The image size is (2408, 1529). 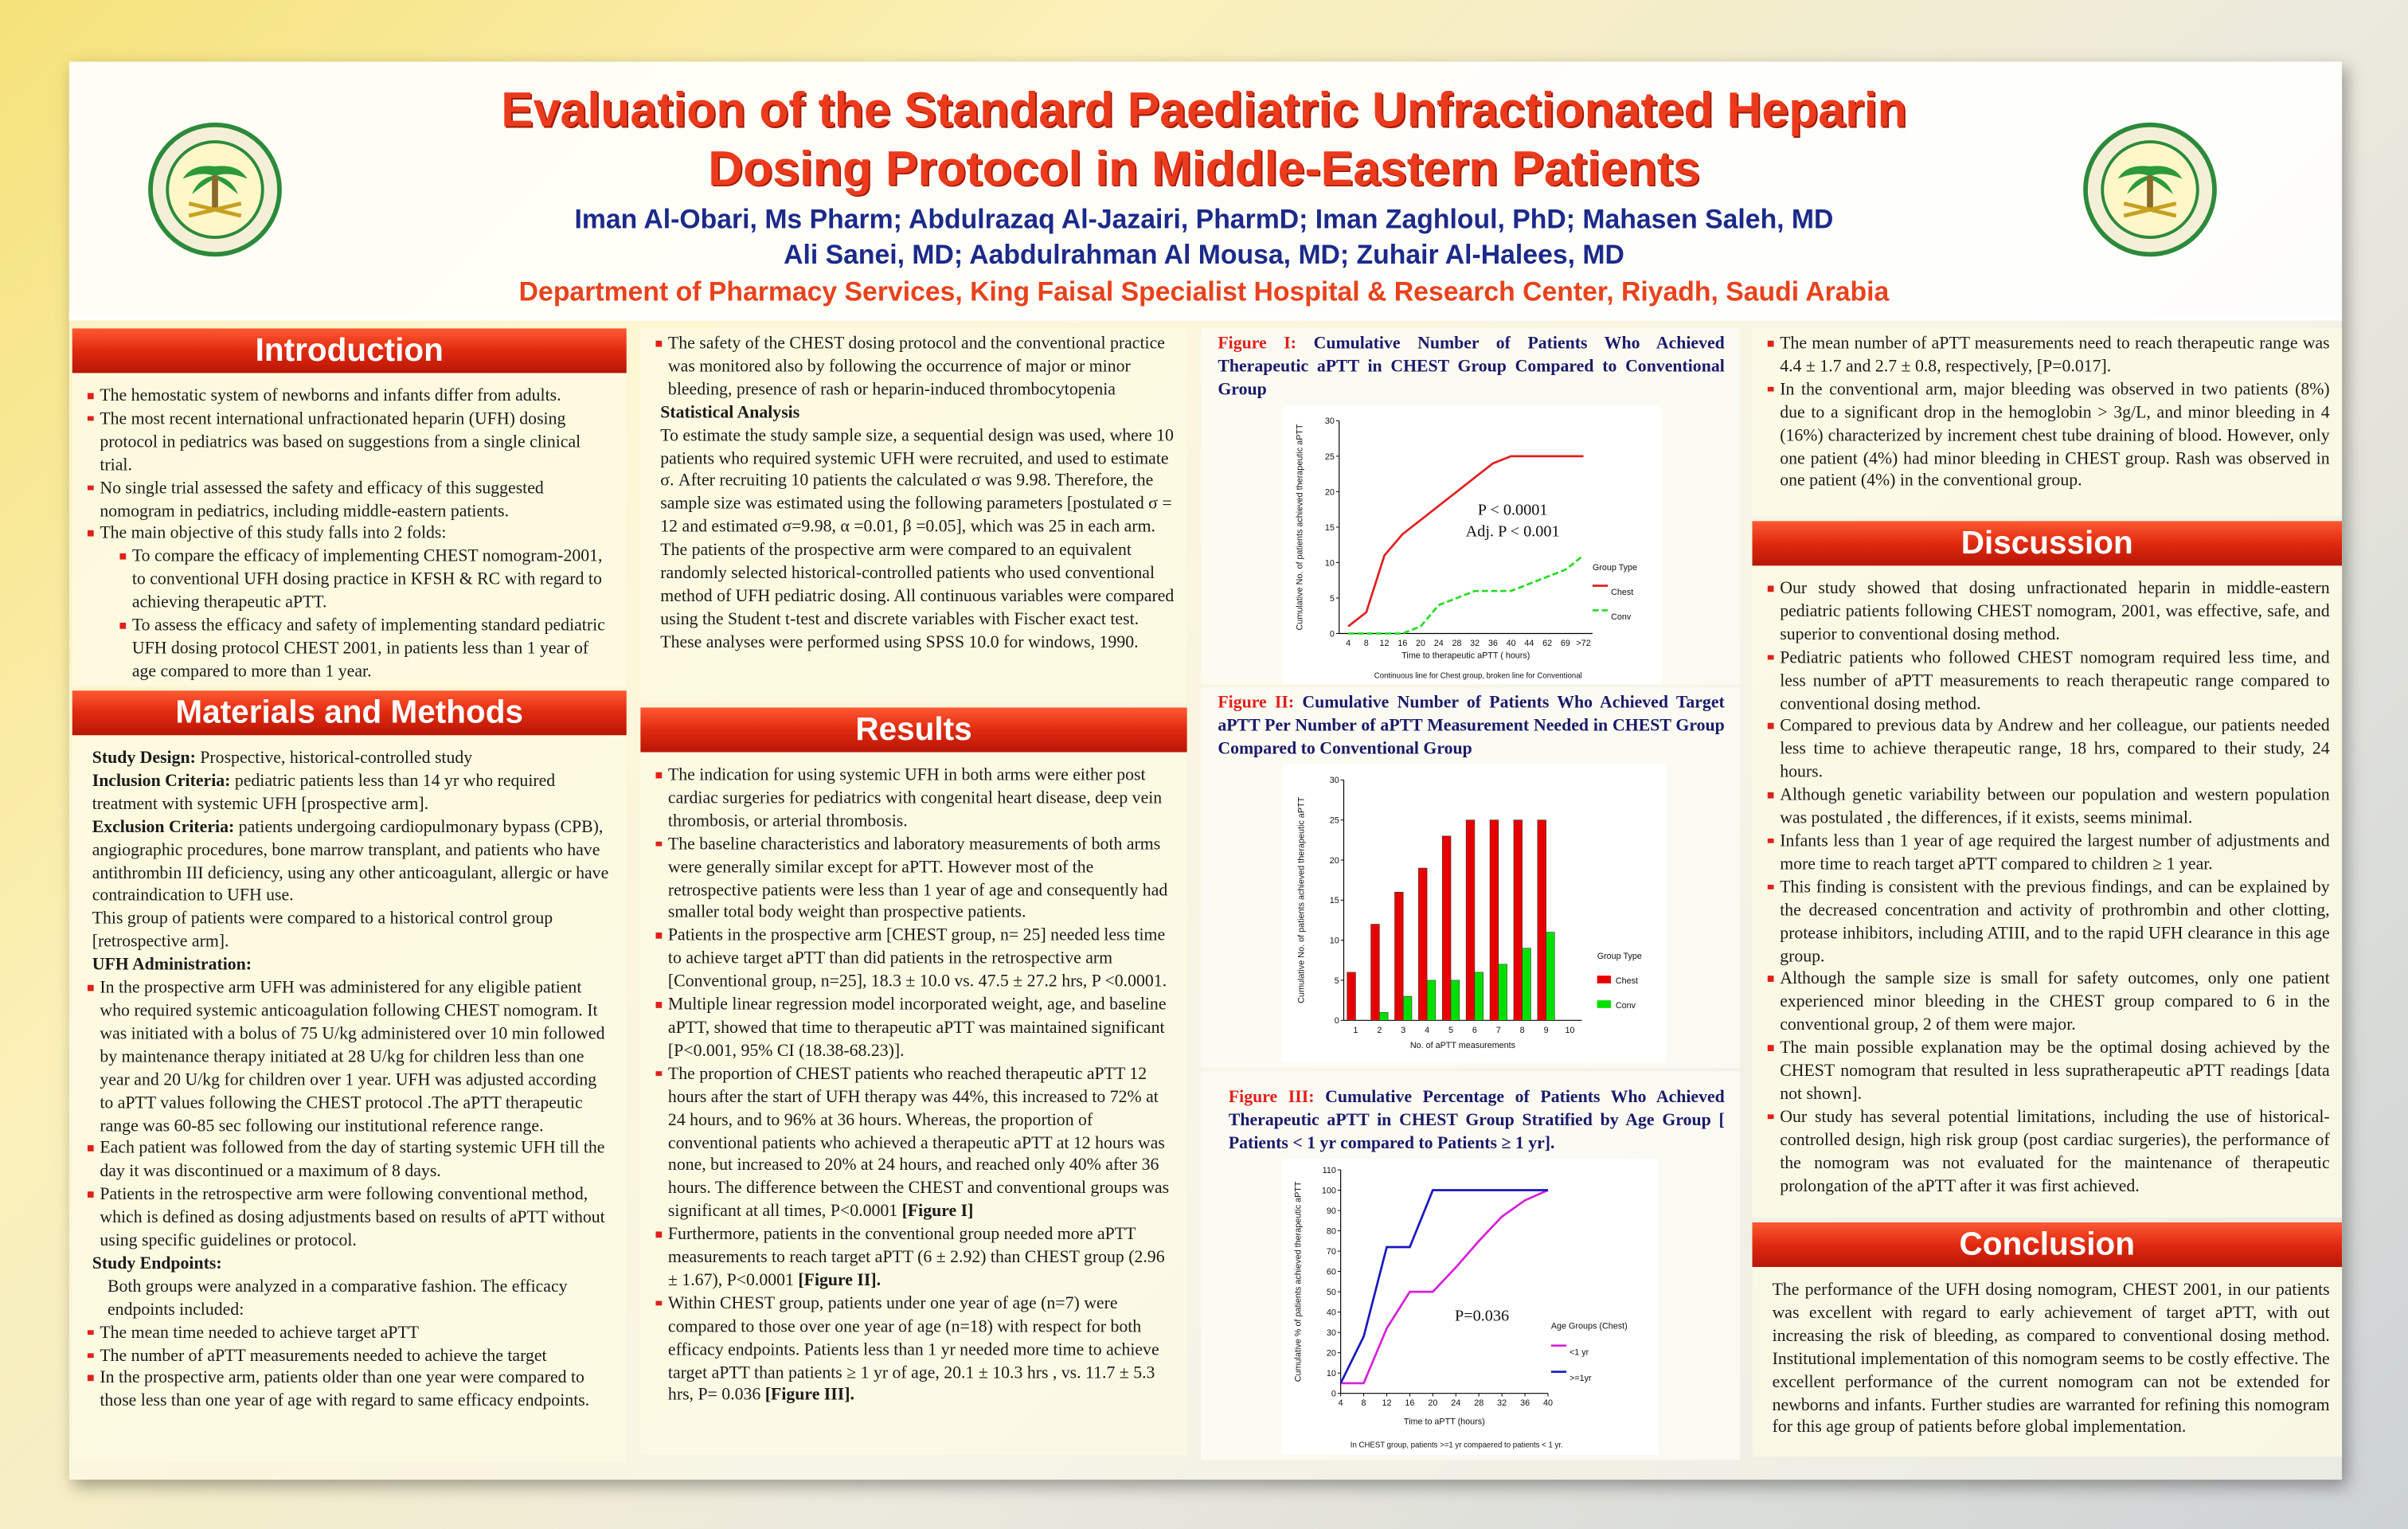 What do you see at coordinates (1329, 1190) in the screenshot?
I see `y-tick-label: 100` at bounding box center [1329, 1190].